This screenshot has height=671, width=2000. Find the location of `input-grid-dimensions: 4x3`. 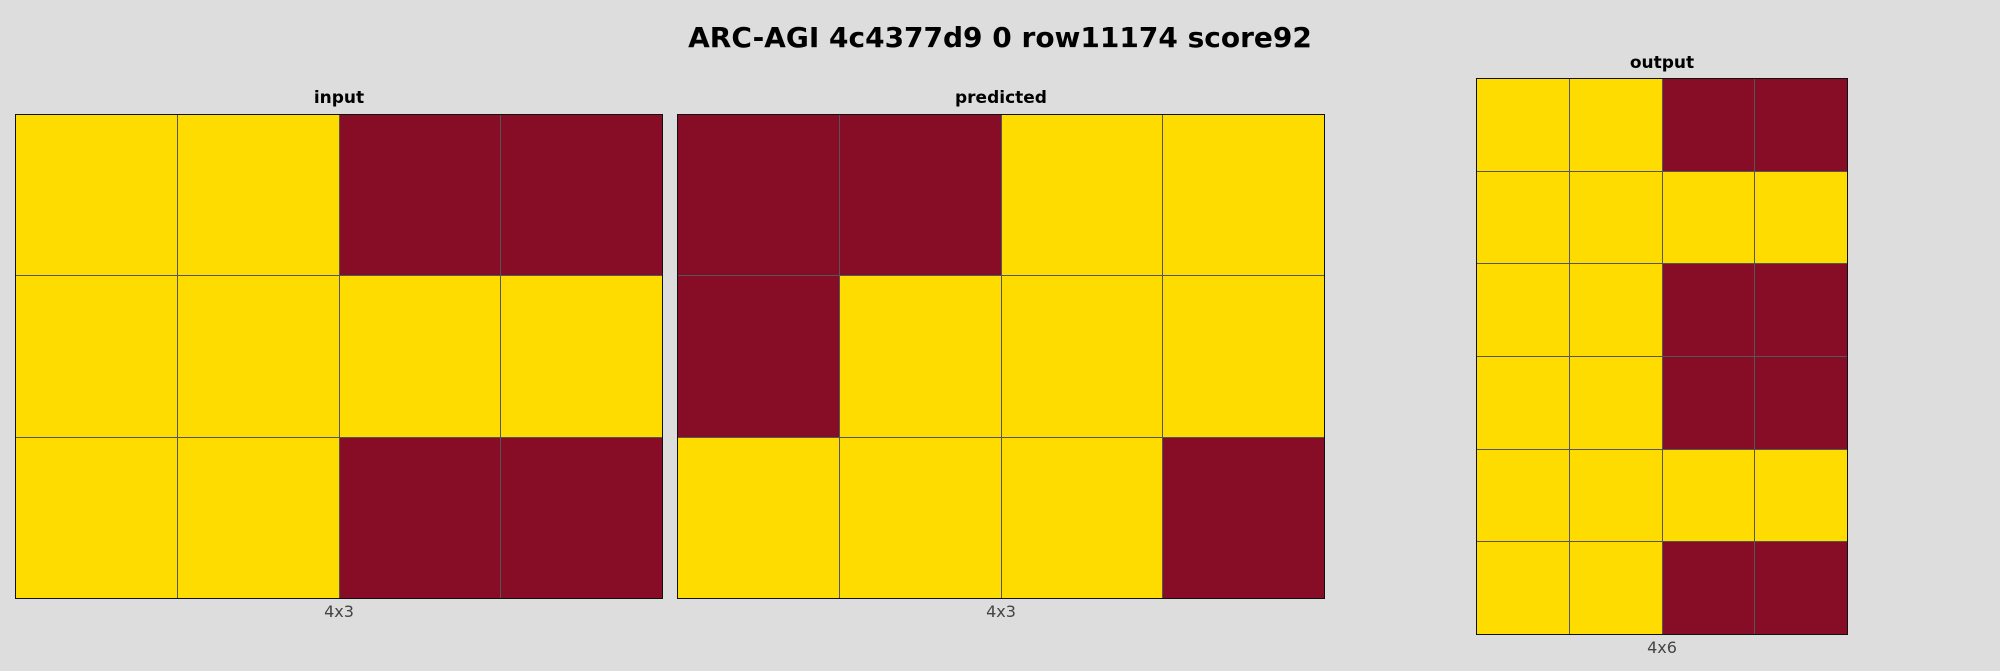

input-grid-dimensions: 4x3 is located at coordinates (339, 611).